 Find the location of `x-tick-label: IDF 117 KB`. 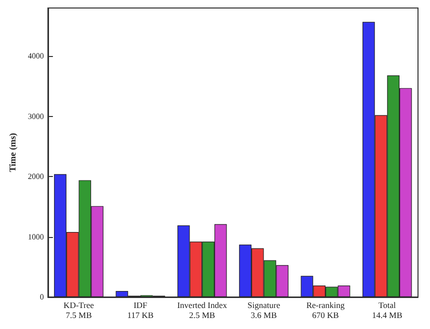

x-tick-label: IDF 117 KB is located at coordinates (140, 310).